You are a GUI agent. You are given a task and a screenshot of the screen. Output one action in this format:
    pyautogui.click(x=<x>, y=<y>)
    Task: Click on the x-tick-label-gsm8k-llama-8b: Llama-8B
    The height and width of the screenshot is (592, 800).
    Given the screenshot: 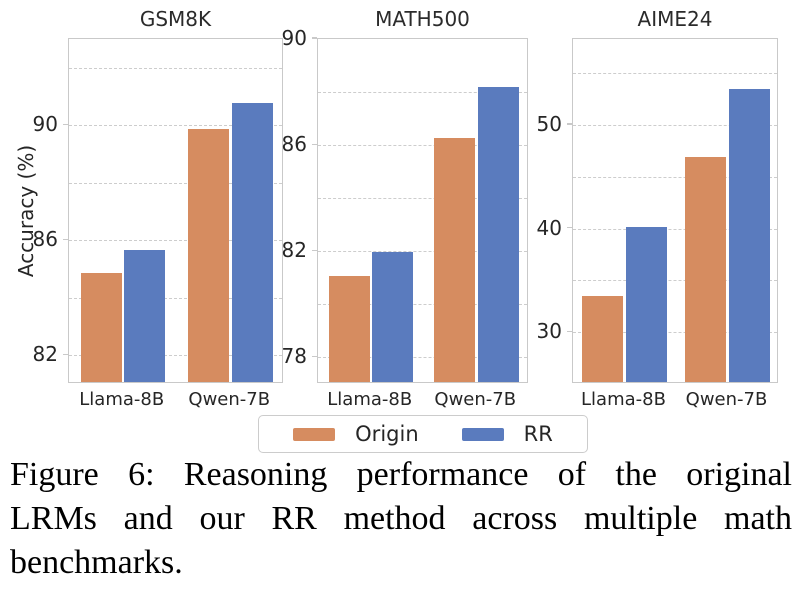 What is the action you would take?
    pyautogui.click(x=122, y=399)
    